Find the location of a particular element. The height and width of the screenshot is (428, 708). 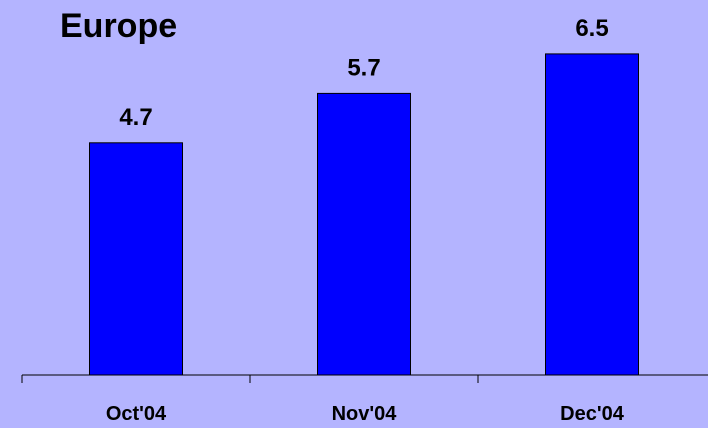

x-tick-label-3: Dec'04 is located at coordinates (592, 414).